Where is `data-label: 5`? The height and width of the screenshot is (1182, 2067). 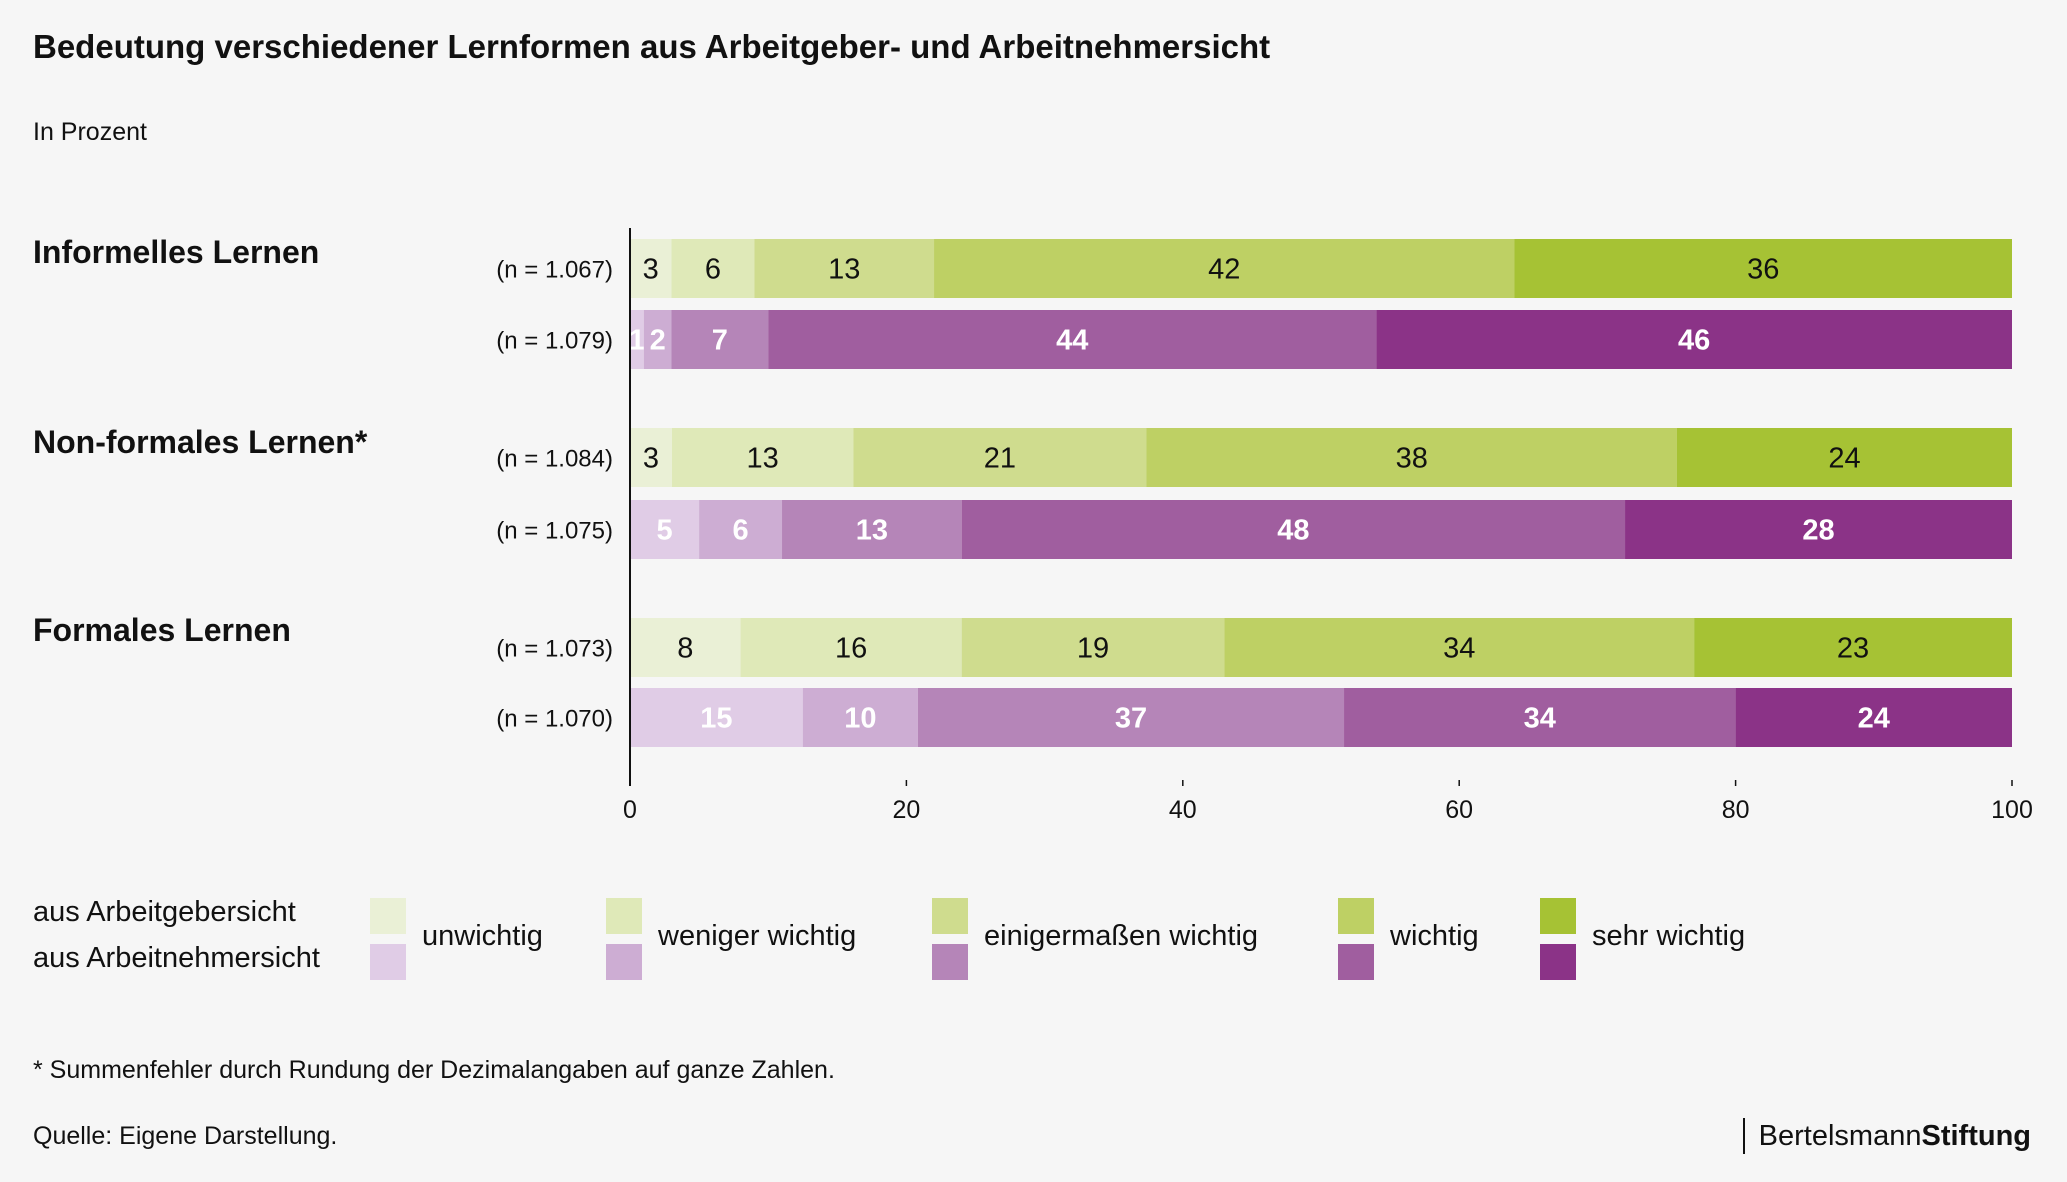
data-label: 5 is located at coordinates (664, 531).